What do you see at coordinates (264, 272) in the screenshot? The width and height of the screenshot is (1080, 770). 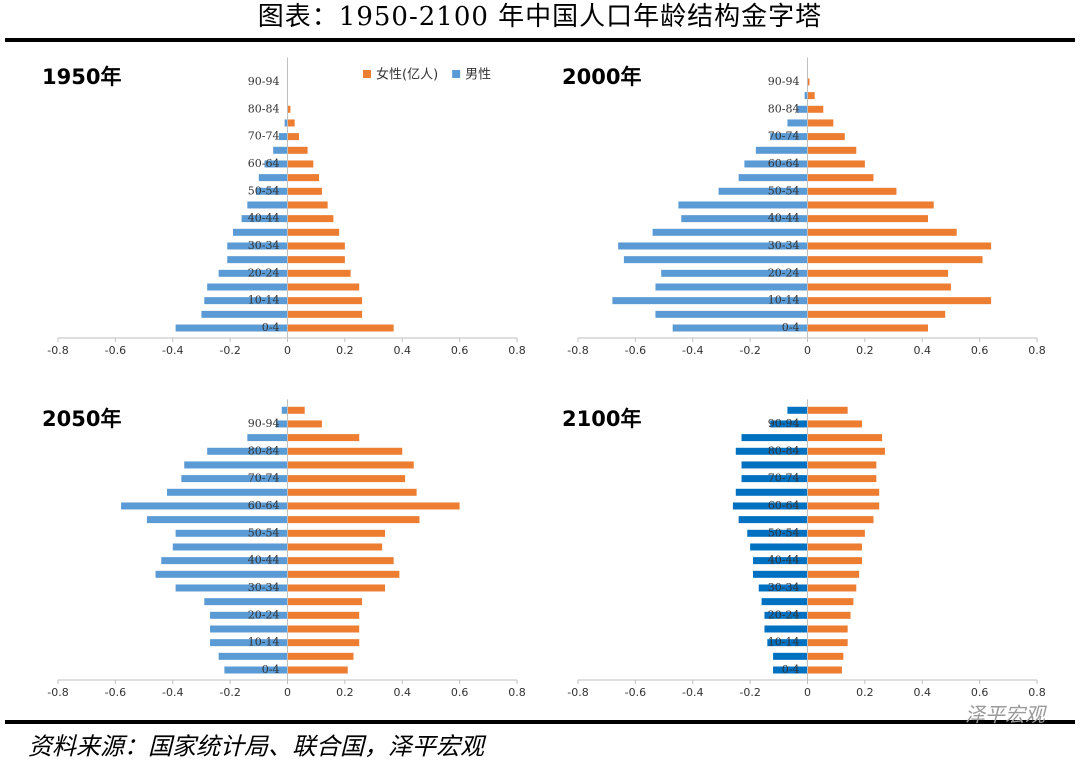 I see `category-label: 20-24` at bounding box center [264, 272].